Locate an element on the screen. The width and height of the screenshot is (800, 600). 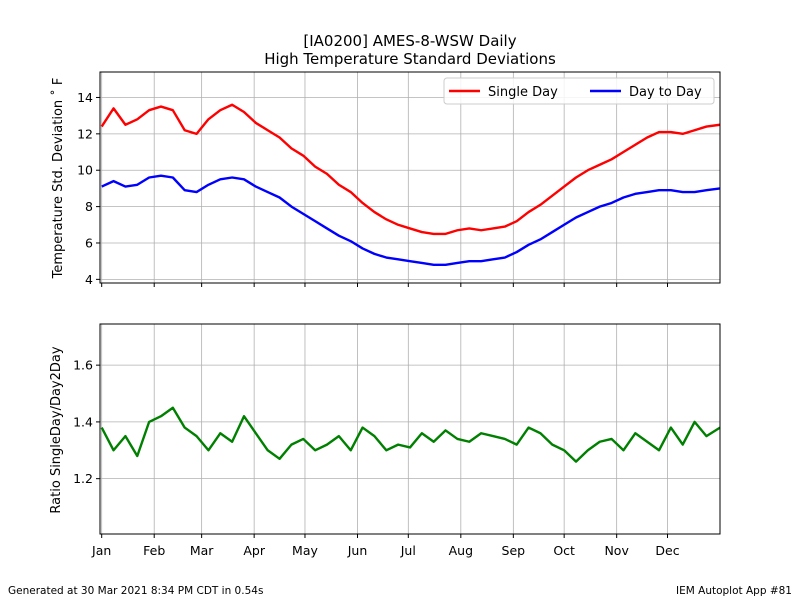
bottom-x-tick-label: Feb is located at coordinates (154, 550).